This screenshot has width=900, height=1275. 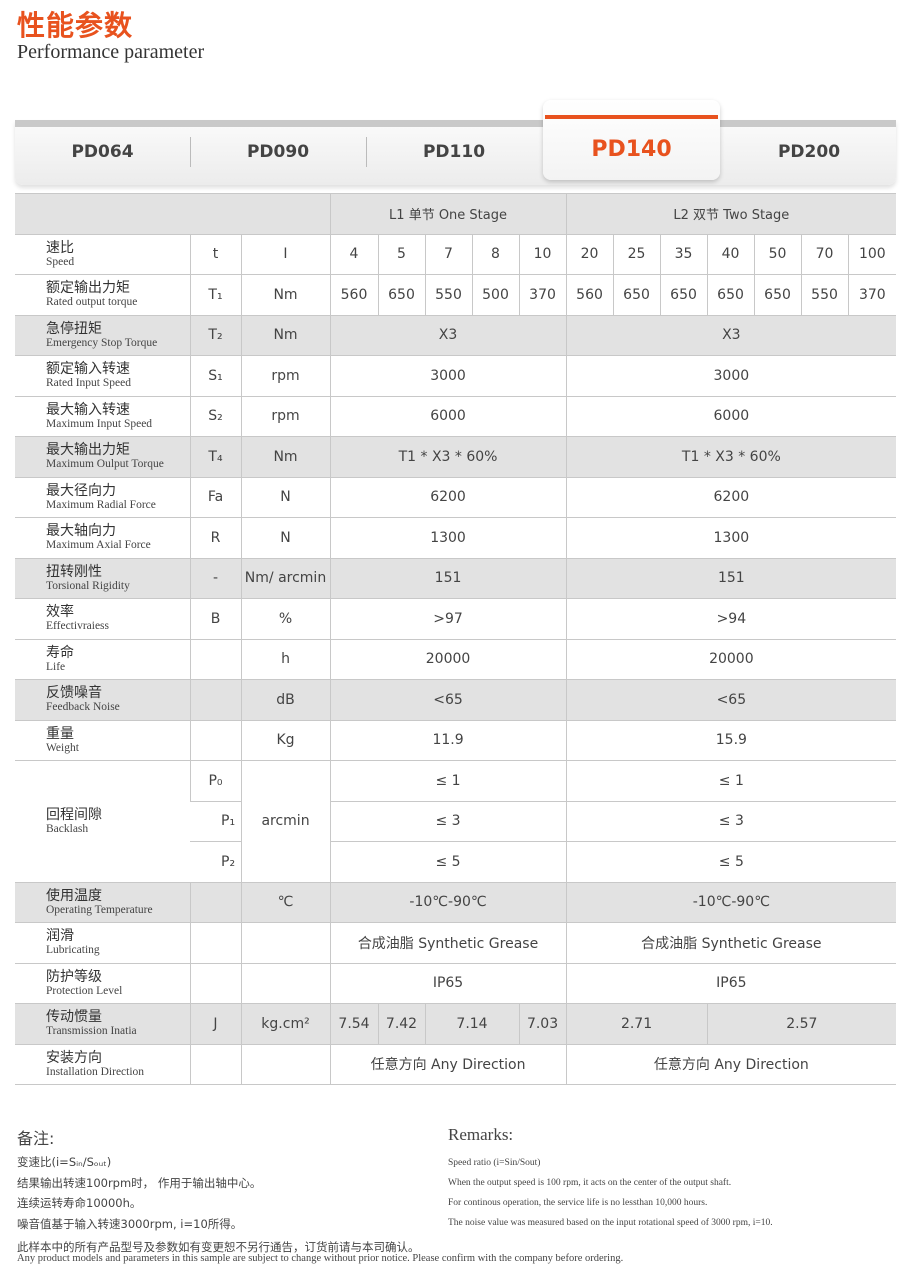 I want to click on param-symbol: T₂, so click(x=215, y=335).